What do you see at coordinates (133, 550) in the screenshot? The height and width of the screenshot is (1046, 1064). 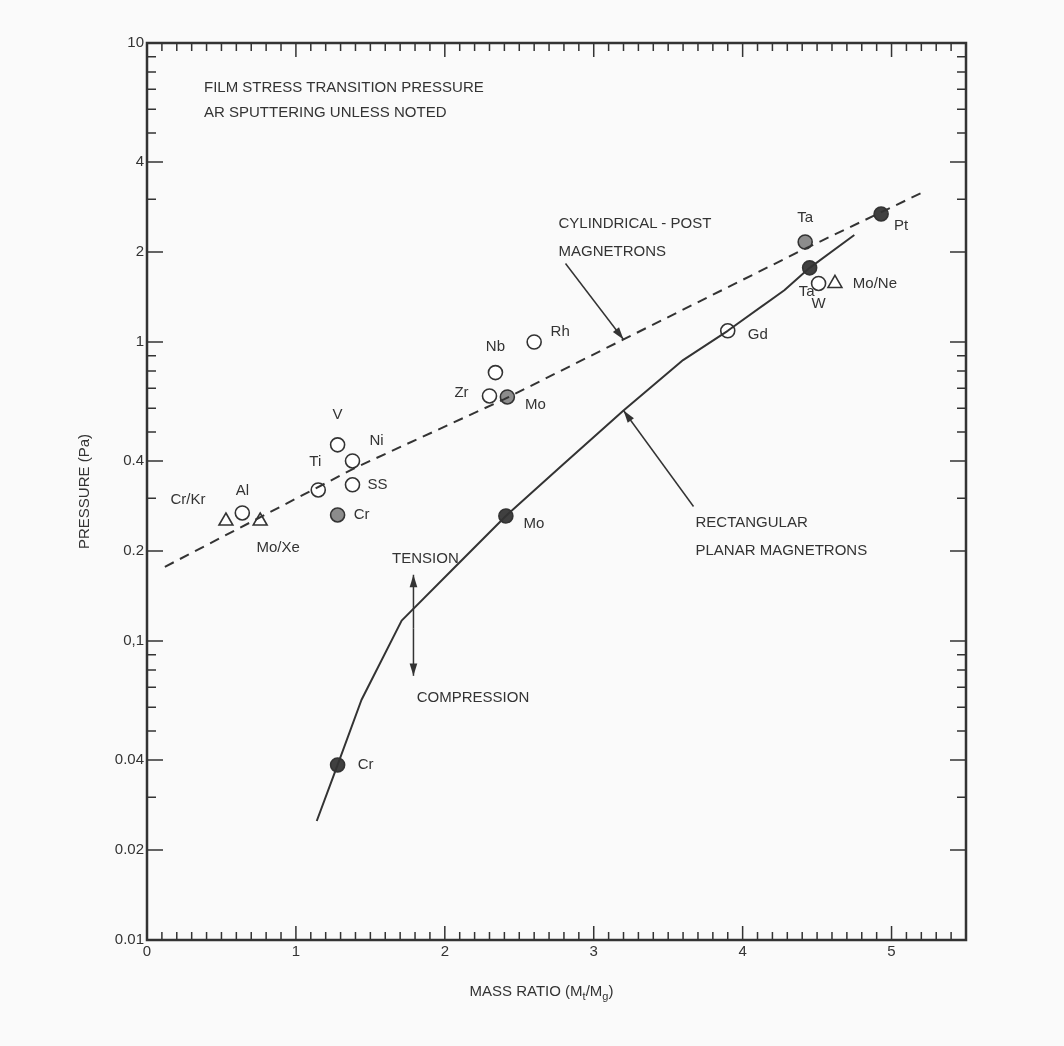 I see `y-tick-label: 0.2` at bounding box center [133, 550].